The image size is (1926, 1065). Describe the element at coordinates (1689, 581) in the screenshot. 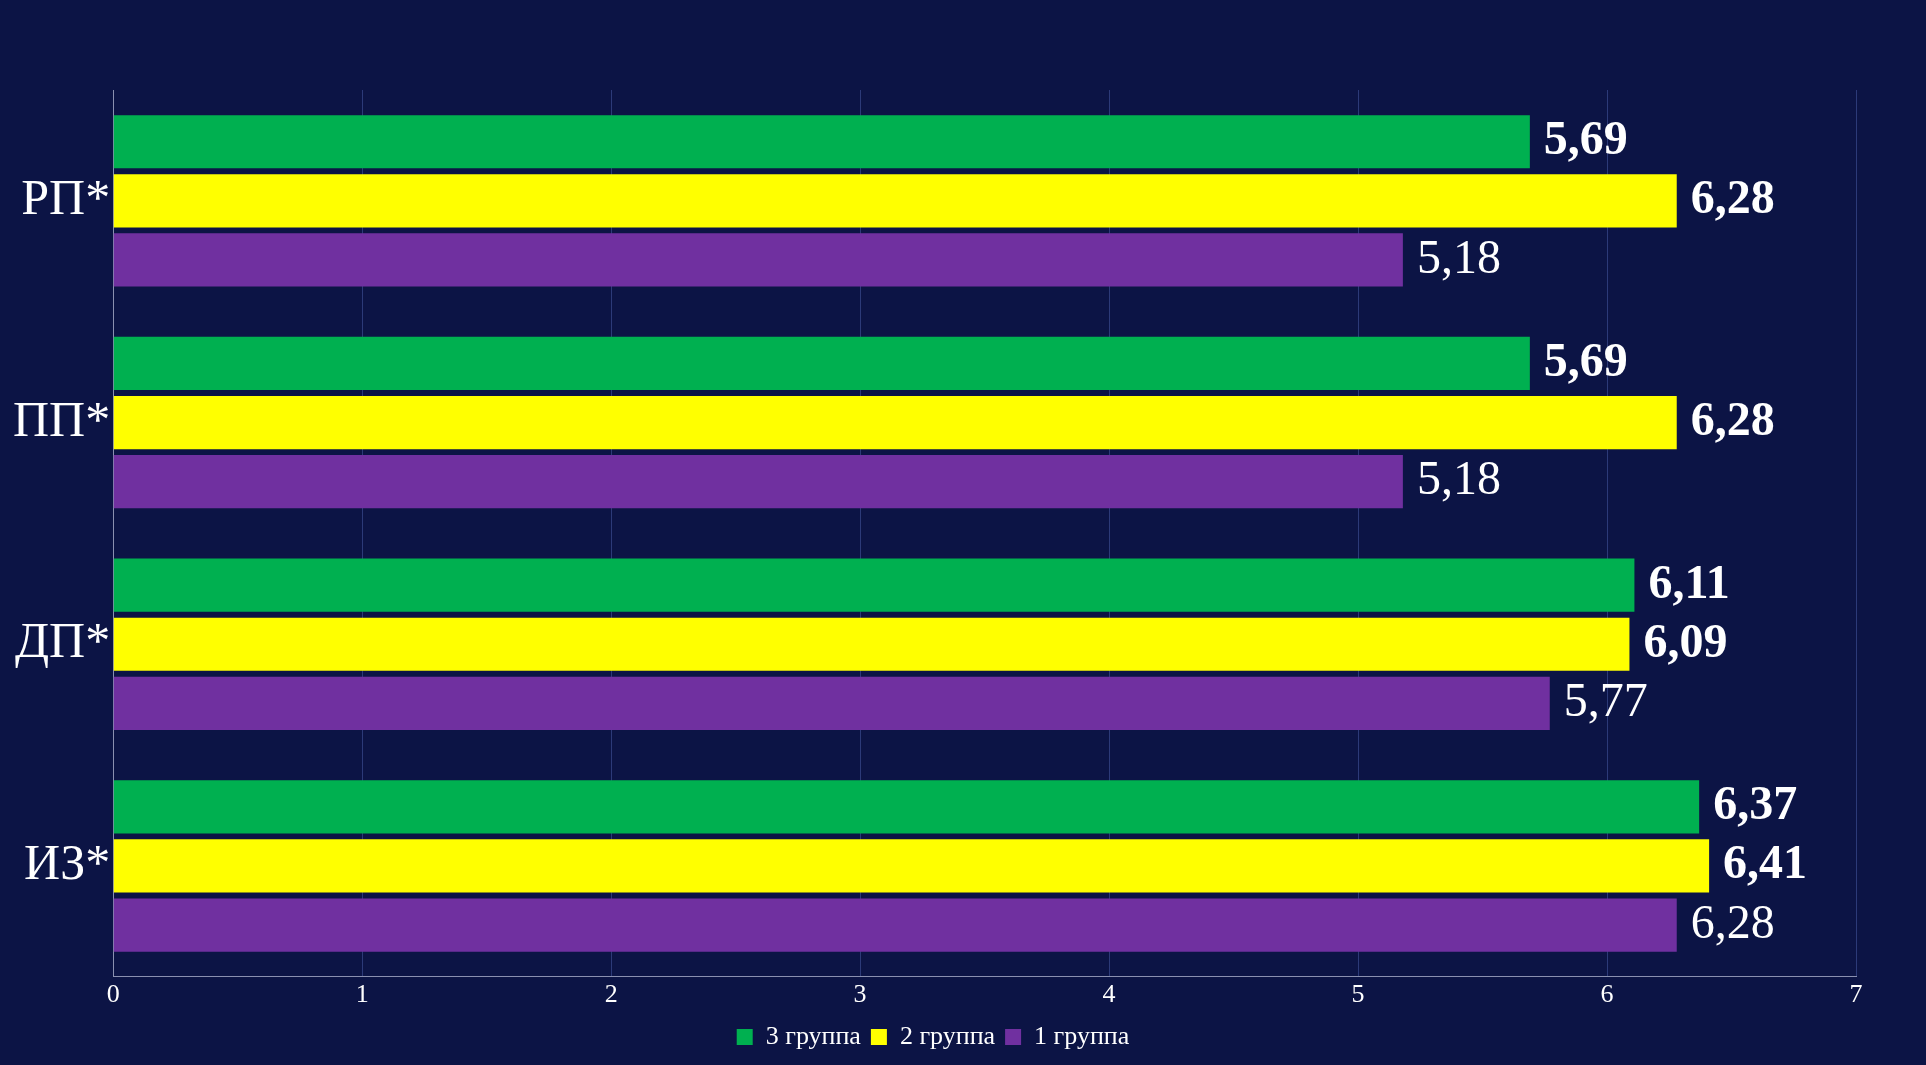

I see `data-label: 6,11` at that location.